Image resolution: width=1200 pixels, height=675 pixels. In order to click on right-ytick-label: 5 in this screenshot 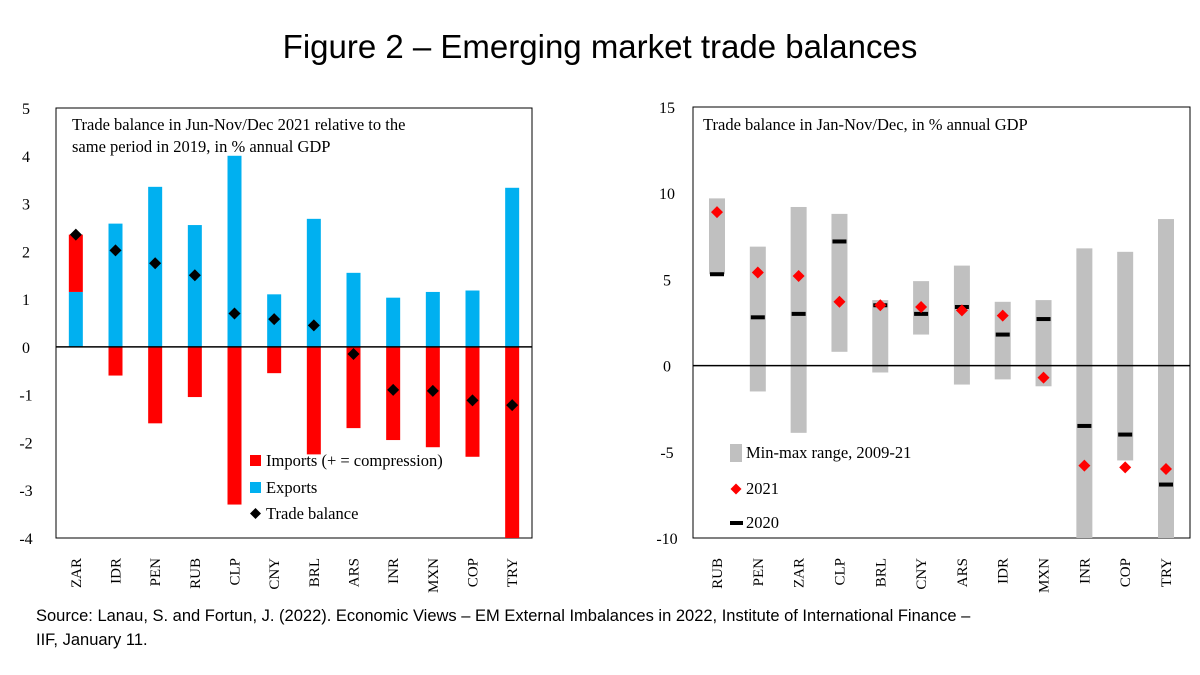, I will do `click(667, 280)`.